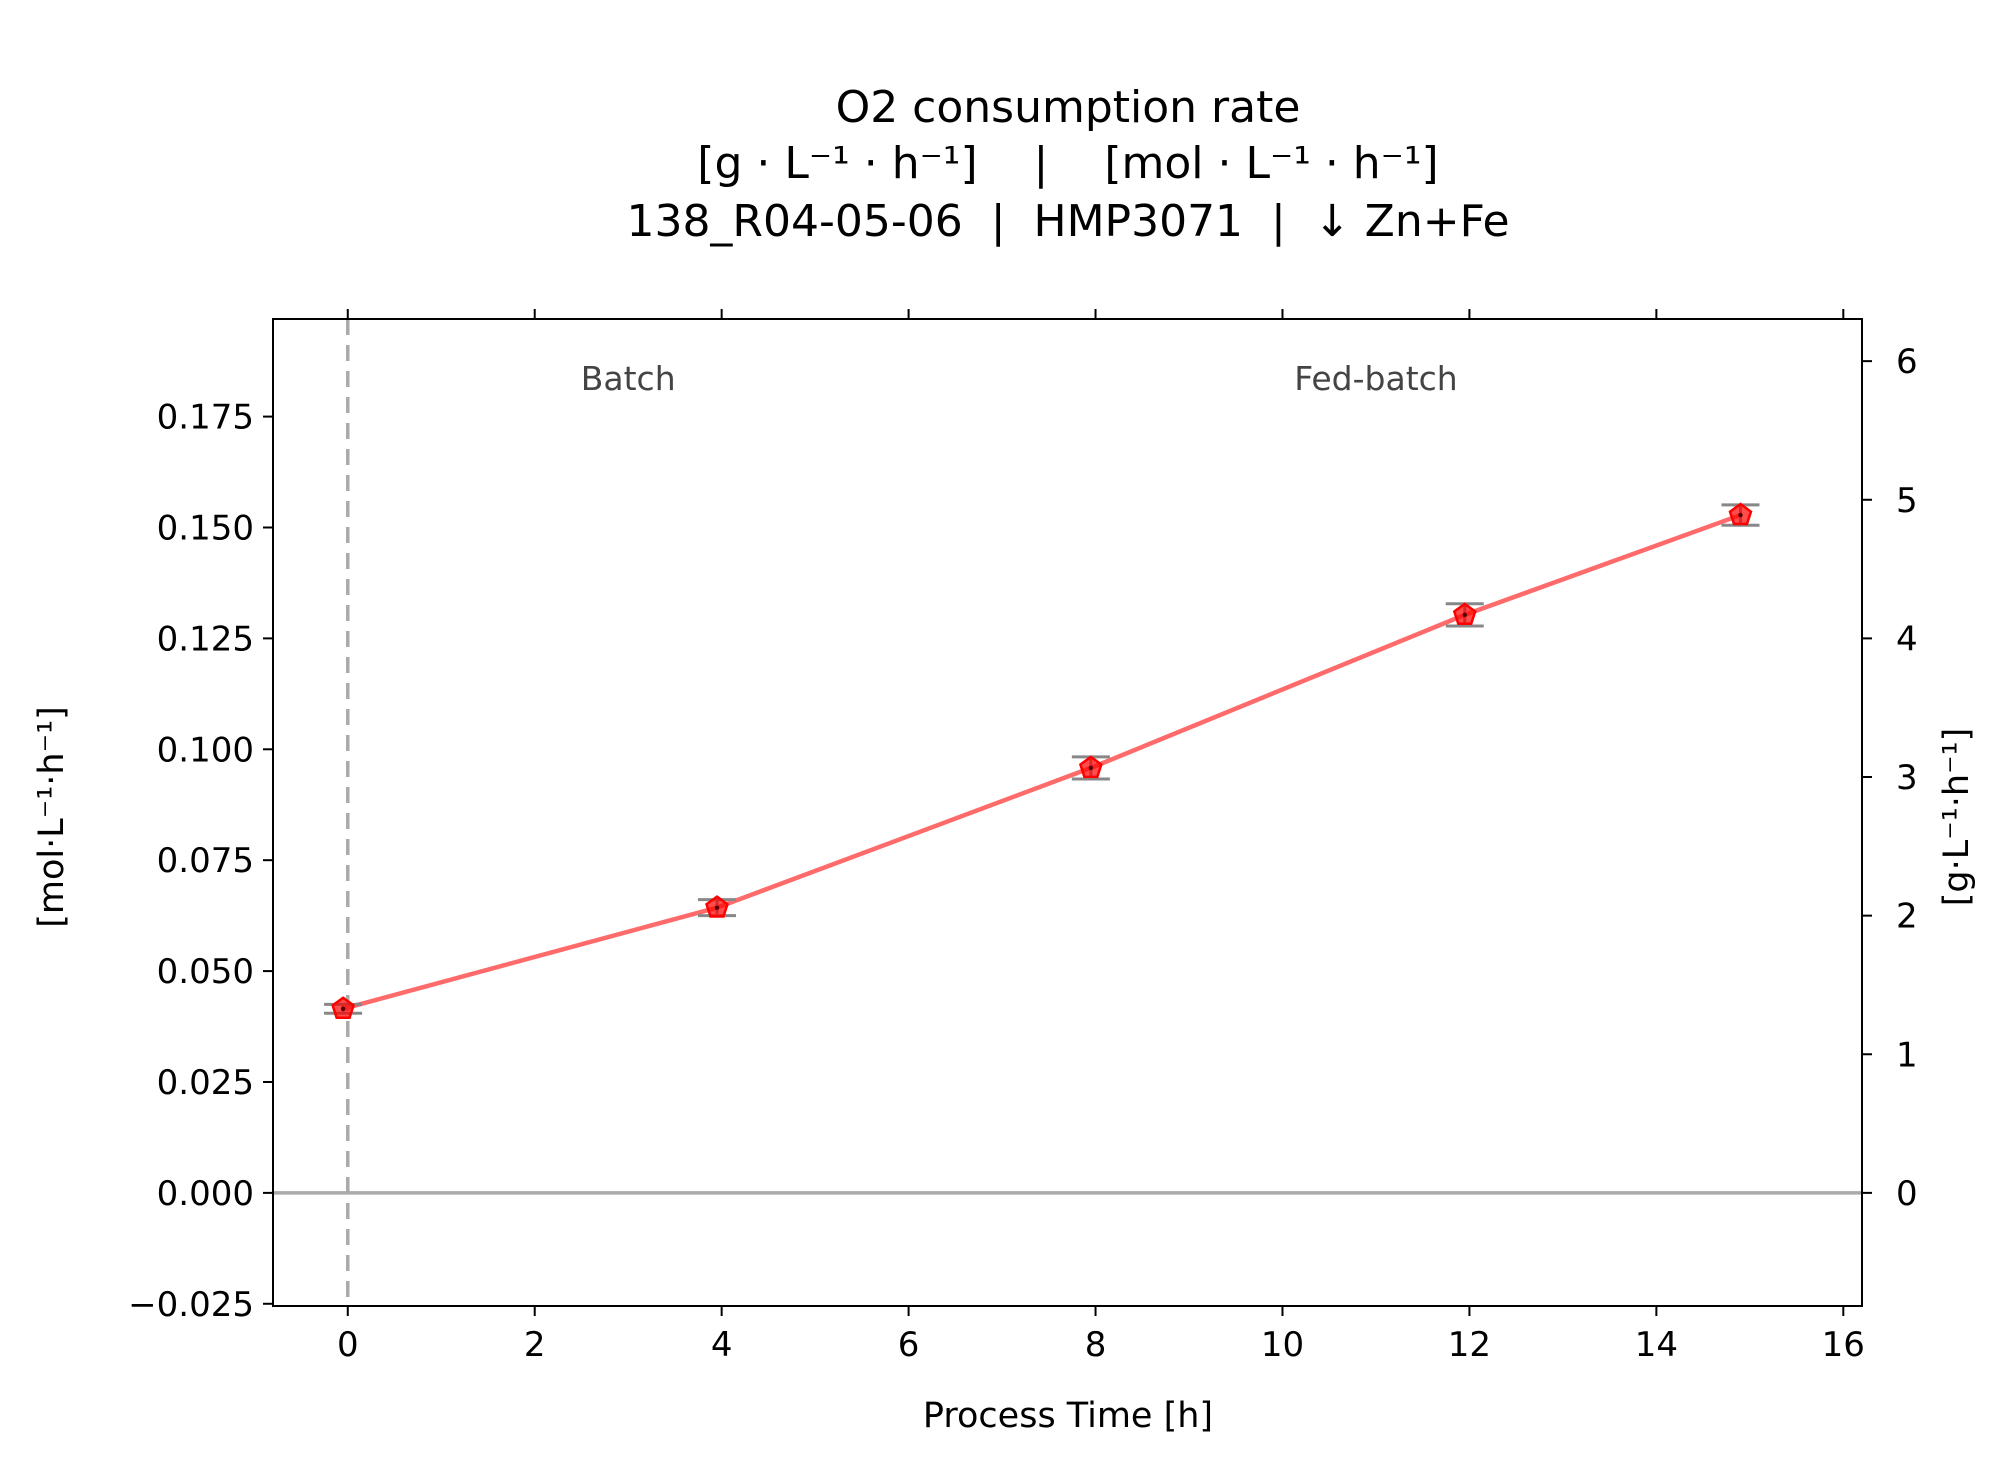  What do you see at coordinates (1376, 378) in the screenshot?
I see `phase-label-fed-batch: Fed-batch` at bounding box center [1376, 378].